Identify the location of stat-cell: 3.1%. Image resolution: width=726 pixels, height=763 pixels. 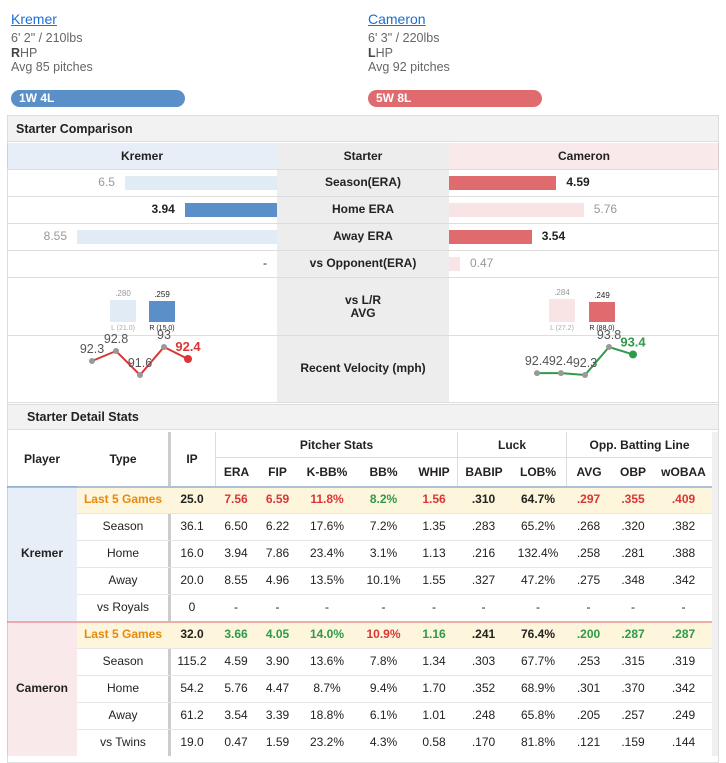
(383, 553).